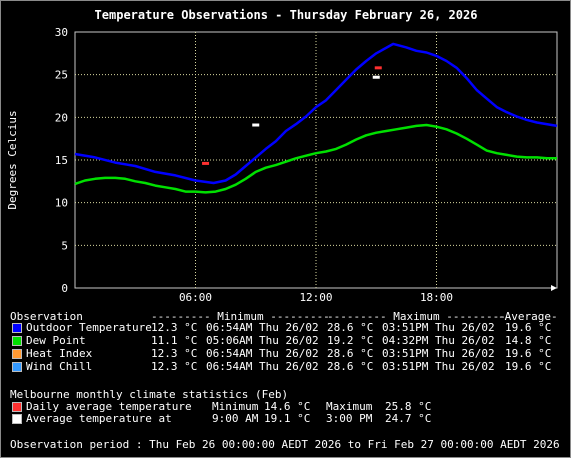 Image resolution: width=571 pixels, height=458 pixels. Describe the element at coordinates (349, 406) in the screenshot. I see `climate-col3: Maximum` at that location.